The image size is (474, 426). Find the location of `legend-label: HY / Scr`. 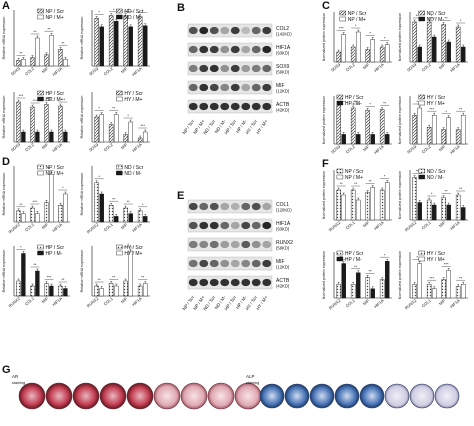

legend-label: HY / Scr is located at coordinates (436, 254).